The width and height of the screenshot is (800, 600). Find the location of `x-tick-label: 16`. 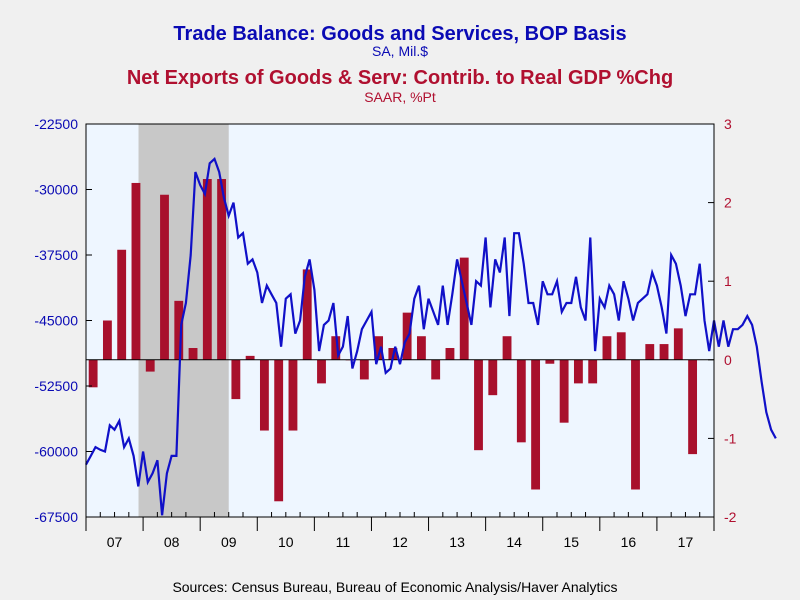

x-tick-label: 16 is located at coordinates (629, 542).